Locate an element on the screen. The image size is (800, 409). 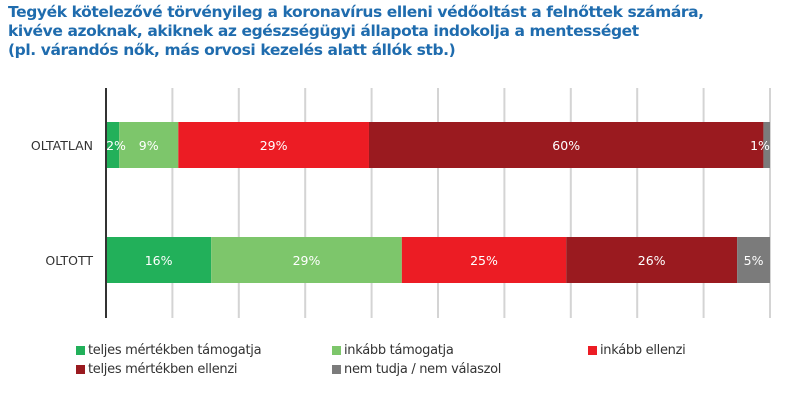
data-label: 9% is located at coordinates (149, 145).